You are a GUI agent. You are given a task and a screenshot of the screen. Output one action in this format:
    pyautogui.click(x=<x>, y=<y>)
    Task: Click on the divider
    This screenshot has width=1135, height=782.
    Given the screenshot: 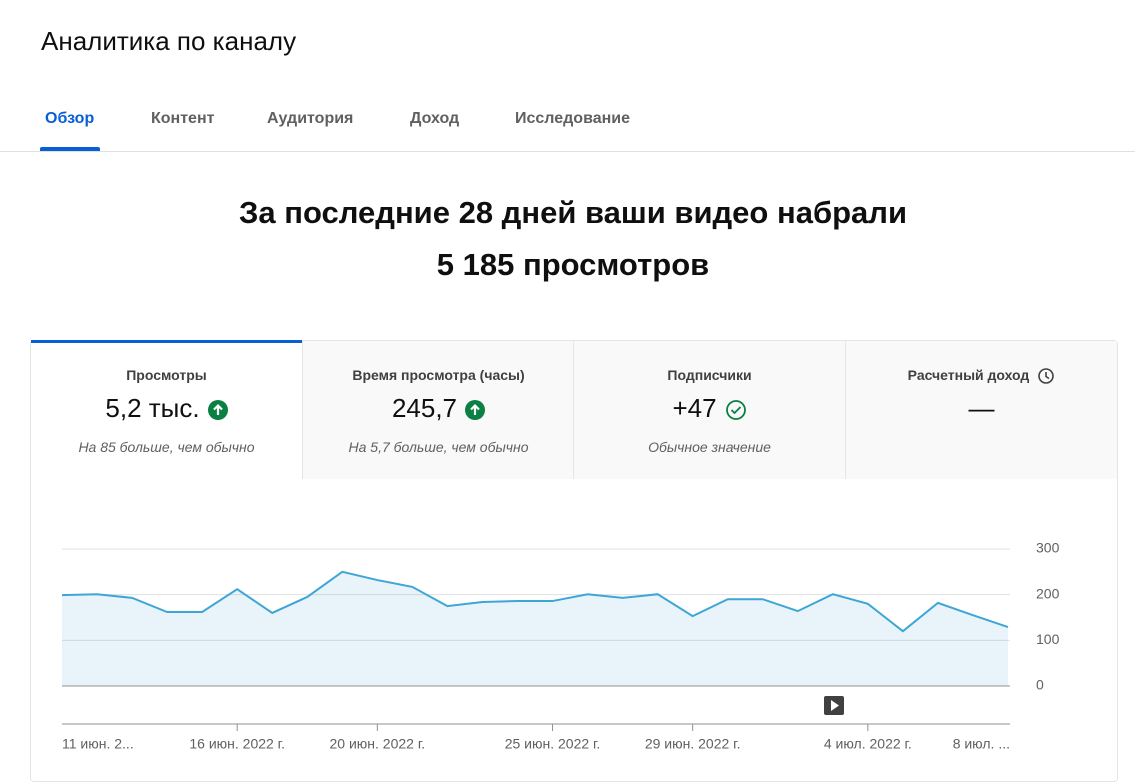 What is the action you would take?
    pyautogui.click(x=567, y=151)
    